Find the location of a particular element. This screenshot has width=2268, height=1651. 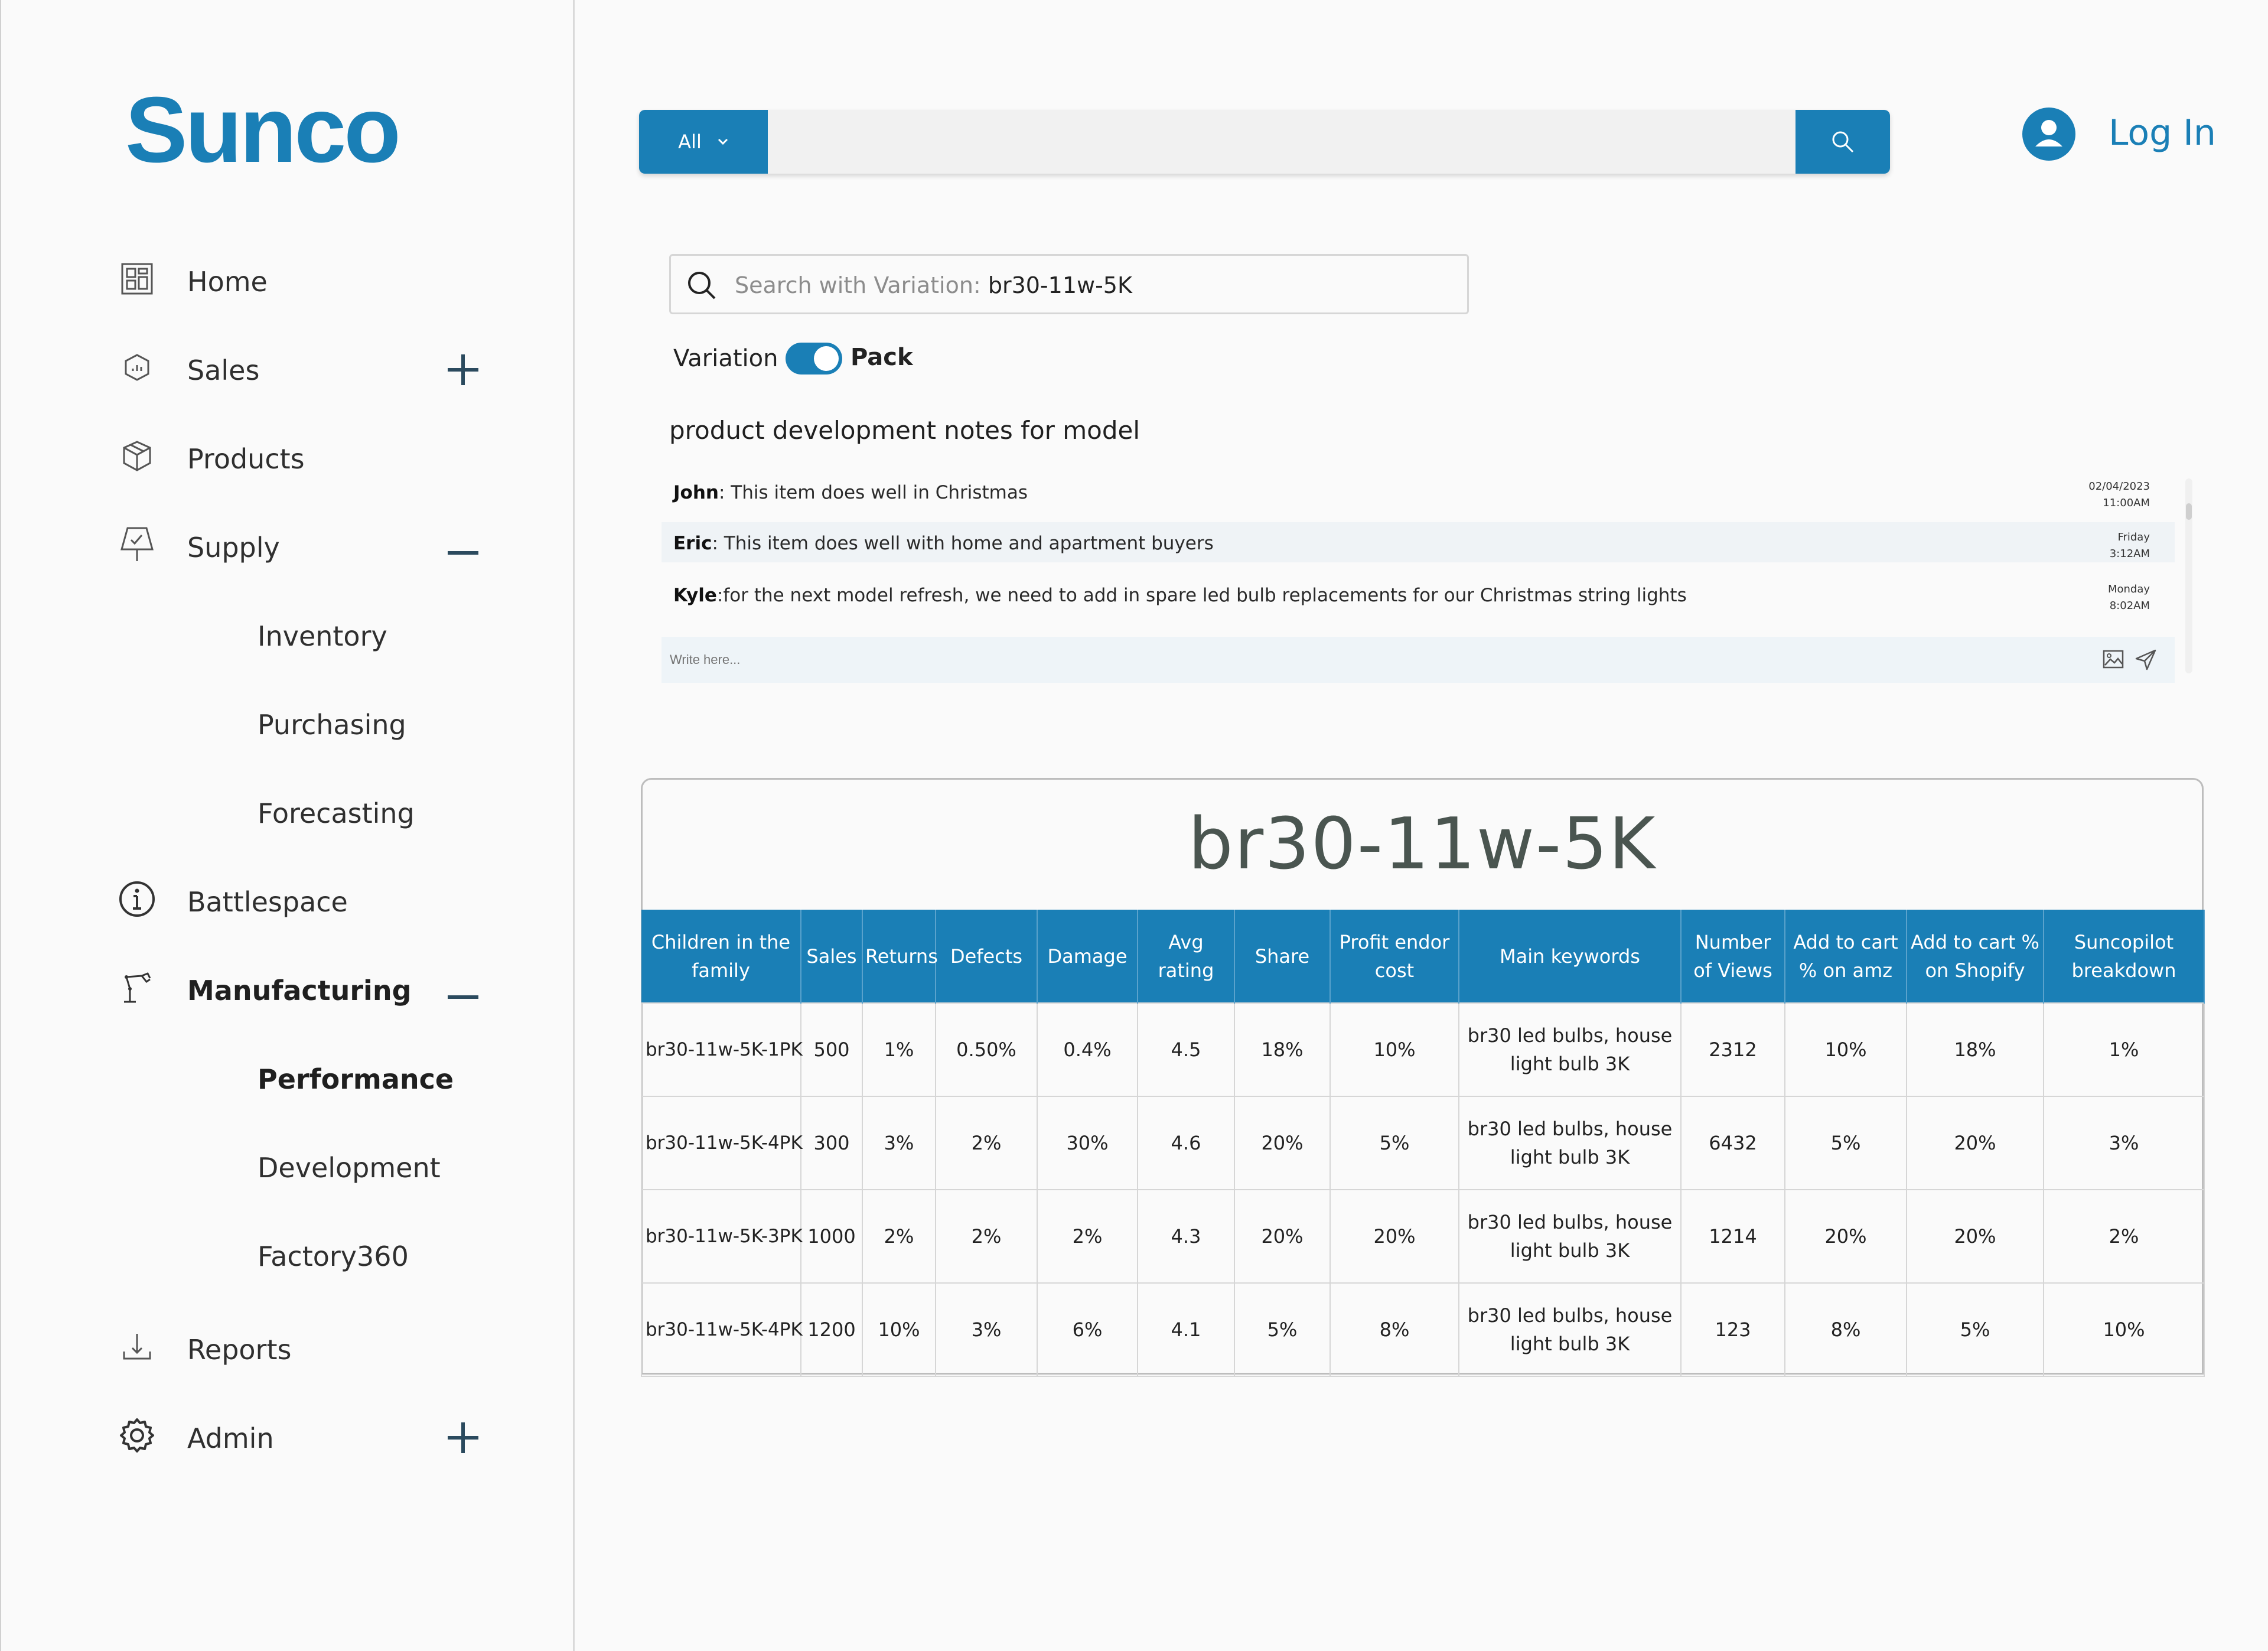

table-cell: 5% is located at coordinates (1975, 1330).